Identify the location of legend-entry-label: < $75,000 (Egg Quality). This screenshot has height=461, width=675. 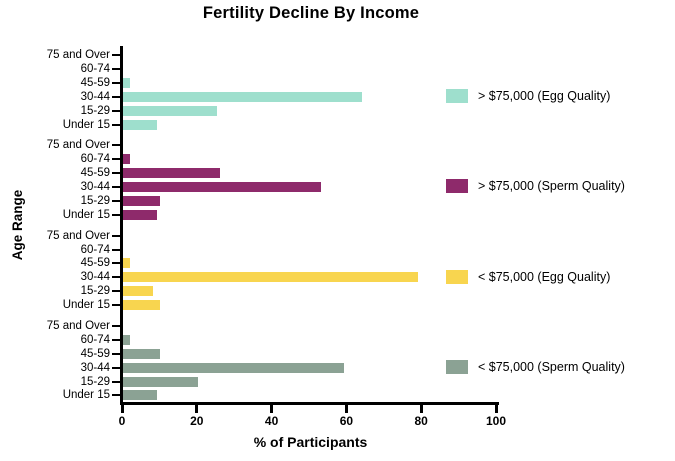
(544, 276).